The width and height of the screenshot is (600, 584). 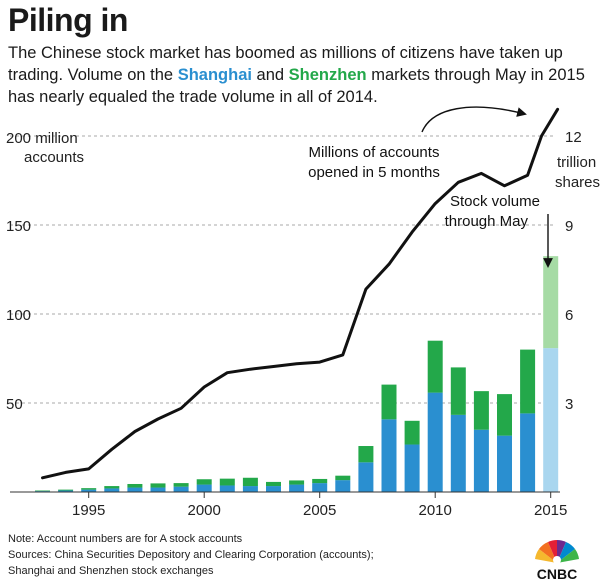 What do you see at coordinates (68, 20) in the screenshot?
I see `chart-title: Piling in` at bounding box center [68, 20].